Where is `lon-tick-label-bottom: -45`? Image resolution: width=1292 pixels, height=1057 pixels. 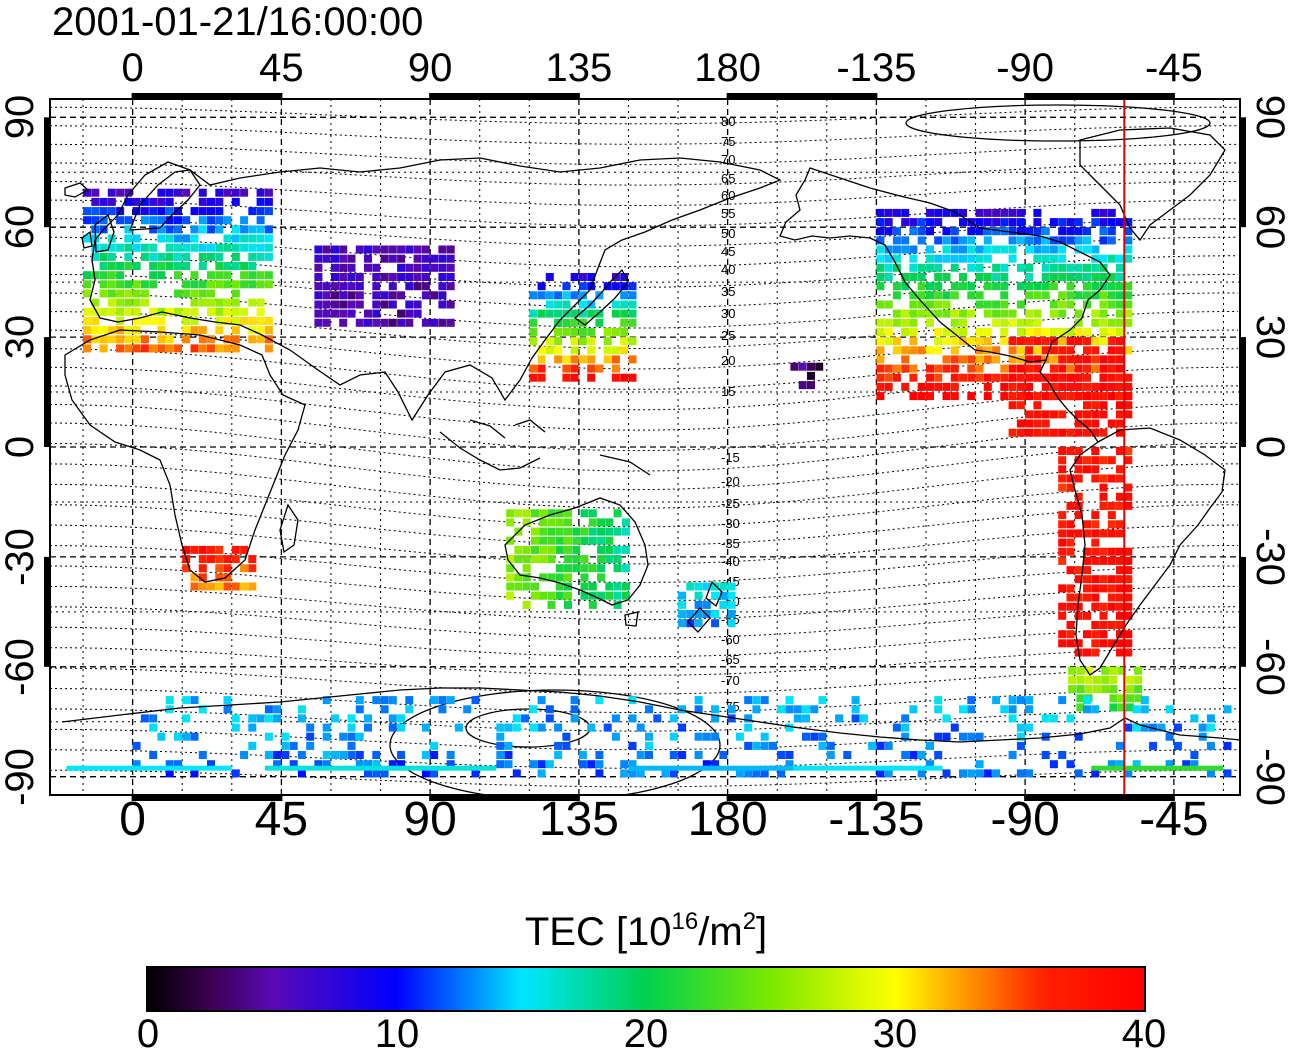
lon-tick-label-bottom: -45 is located at coordinates (1174, 819).